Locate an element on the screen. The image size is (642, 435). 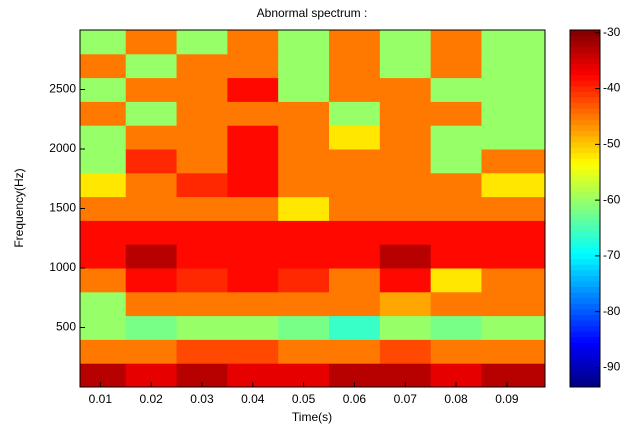
x-tick-label: 0.02 is located at coordinates (151, 399).